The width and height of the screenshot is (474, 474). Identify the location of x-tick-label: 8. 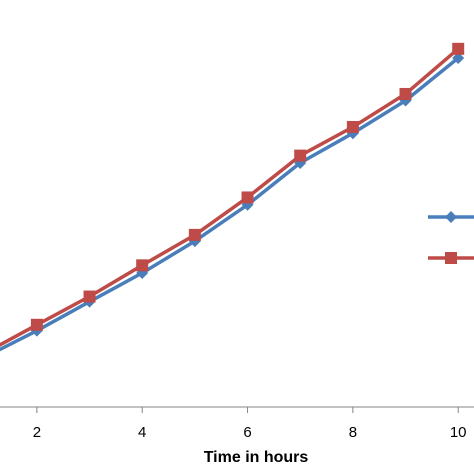
(353, 432).